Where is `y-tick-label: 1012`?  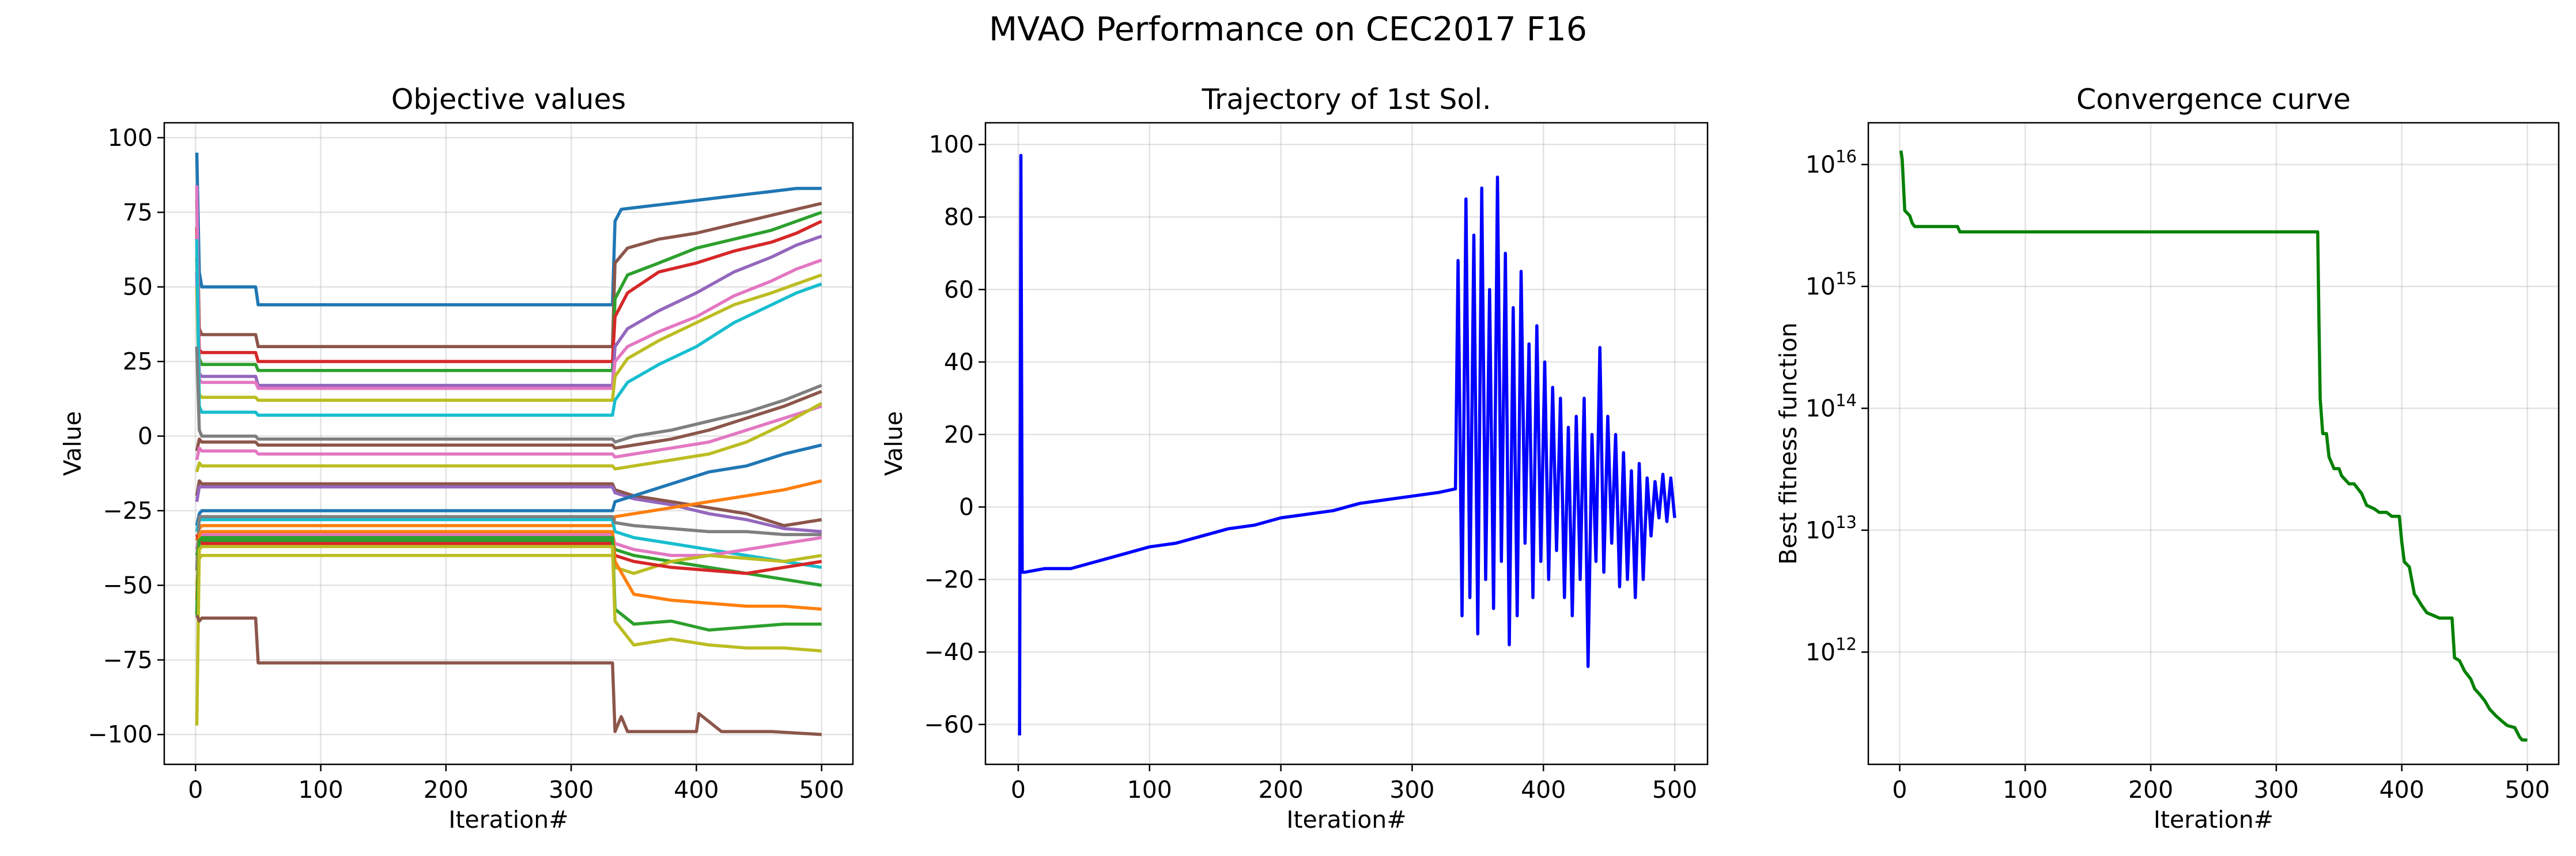 y-tick-label: 1012 is located at coordinates (1832, 650).